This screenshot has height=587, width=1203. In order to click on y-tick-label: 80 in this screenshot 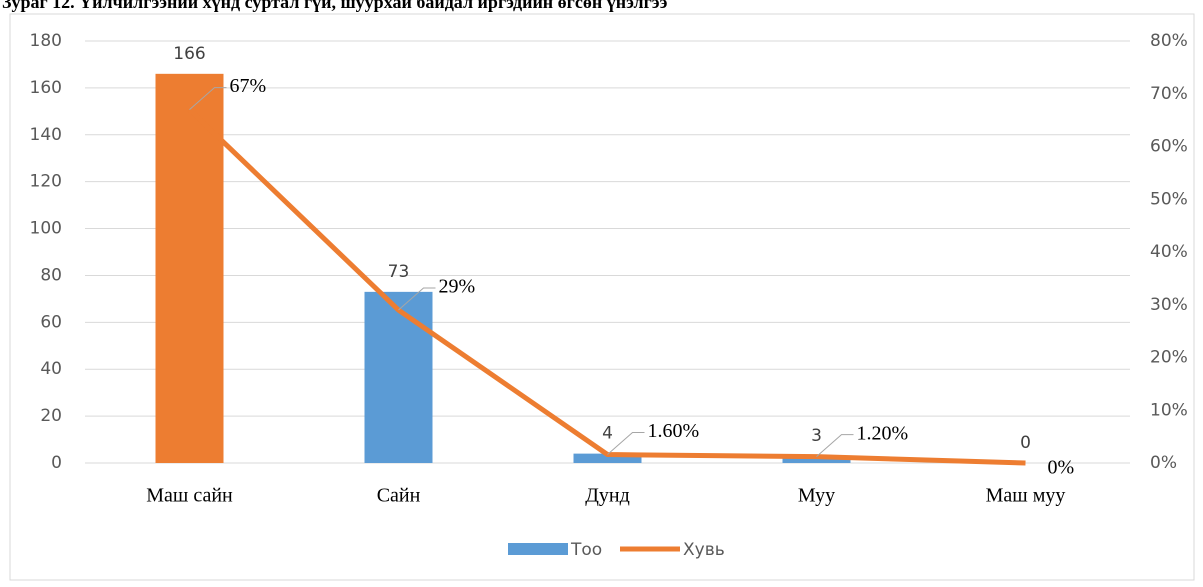, I will do `click(51, 275)`.